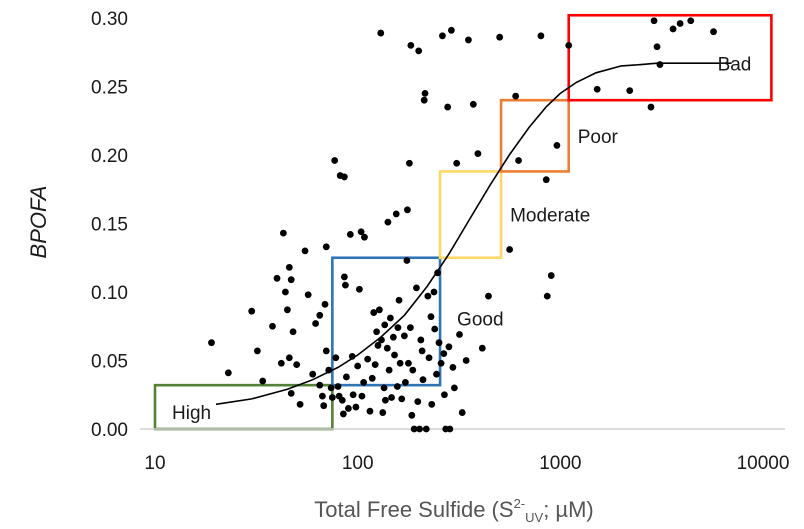 The image size is (804, 529). Describe the element at coordinates (109, 19) in the screenshot. I see `y-tick-label: 0.30` at that location.